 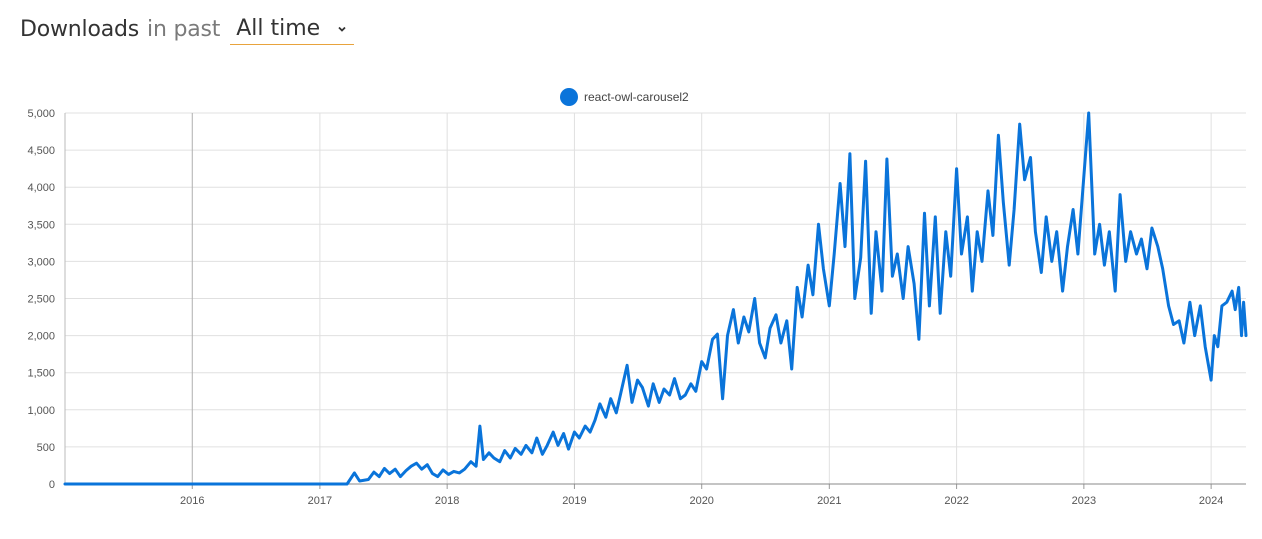 I want to click on x-tick-label: 2016, so click(x=192, y=501).